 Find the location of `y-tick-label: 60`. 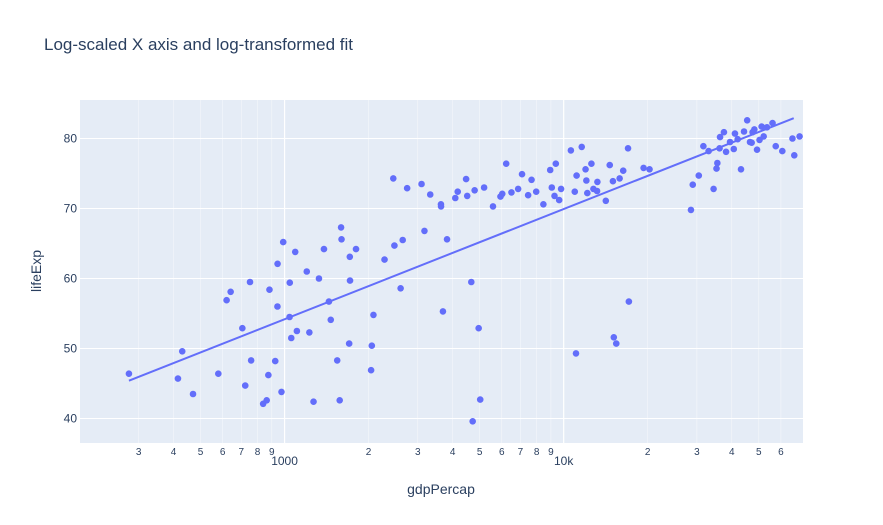

y-tick-label: 60 is located at coordinates (71, 279).